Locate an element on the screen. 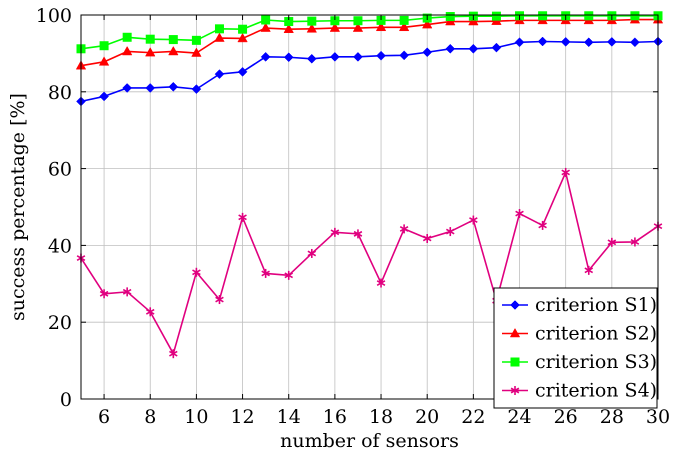 This screenshot has width=677, height=457. y-tick-label: 80 is located at coordinates (60, 93).